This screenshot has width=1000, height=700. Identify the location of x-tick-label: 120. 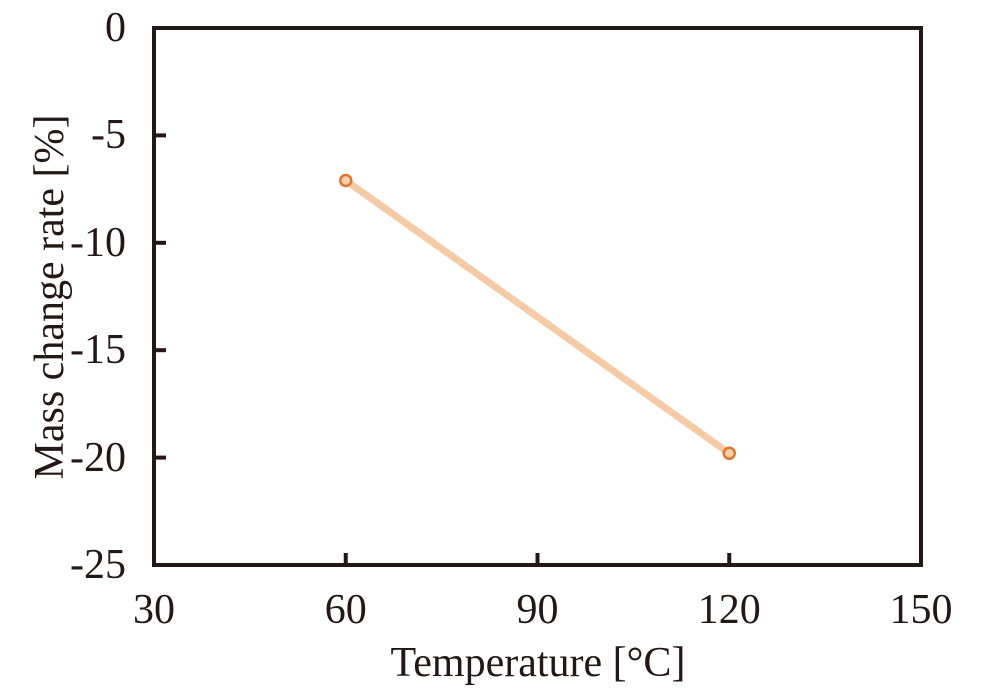
(729, 610).